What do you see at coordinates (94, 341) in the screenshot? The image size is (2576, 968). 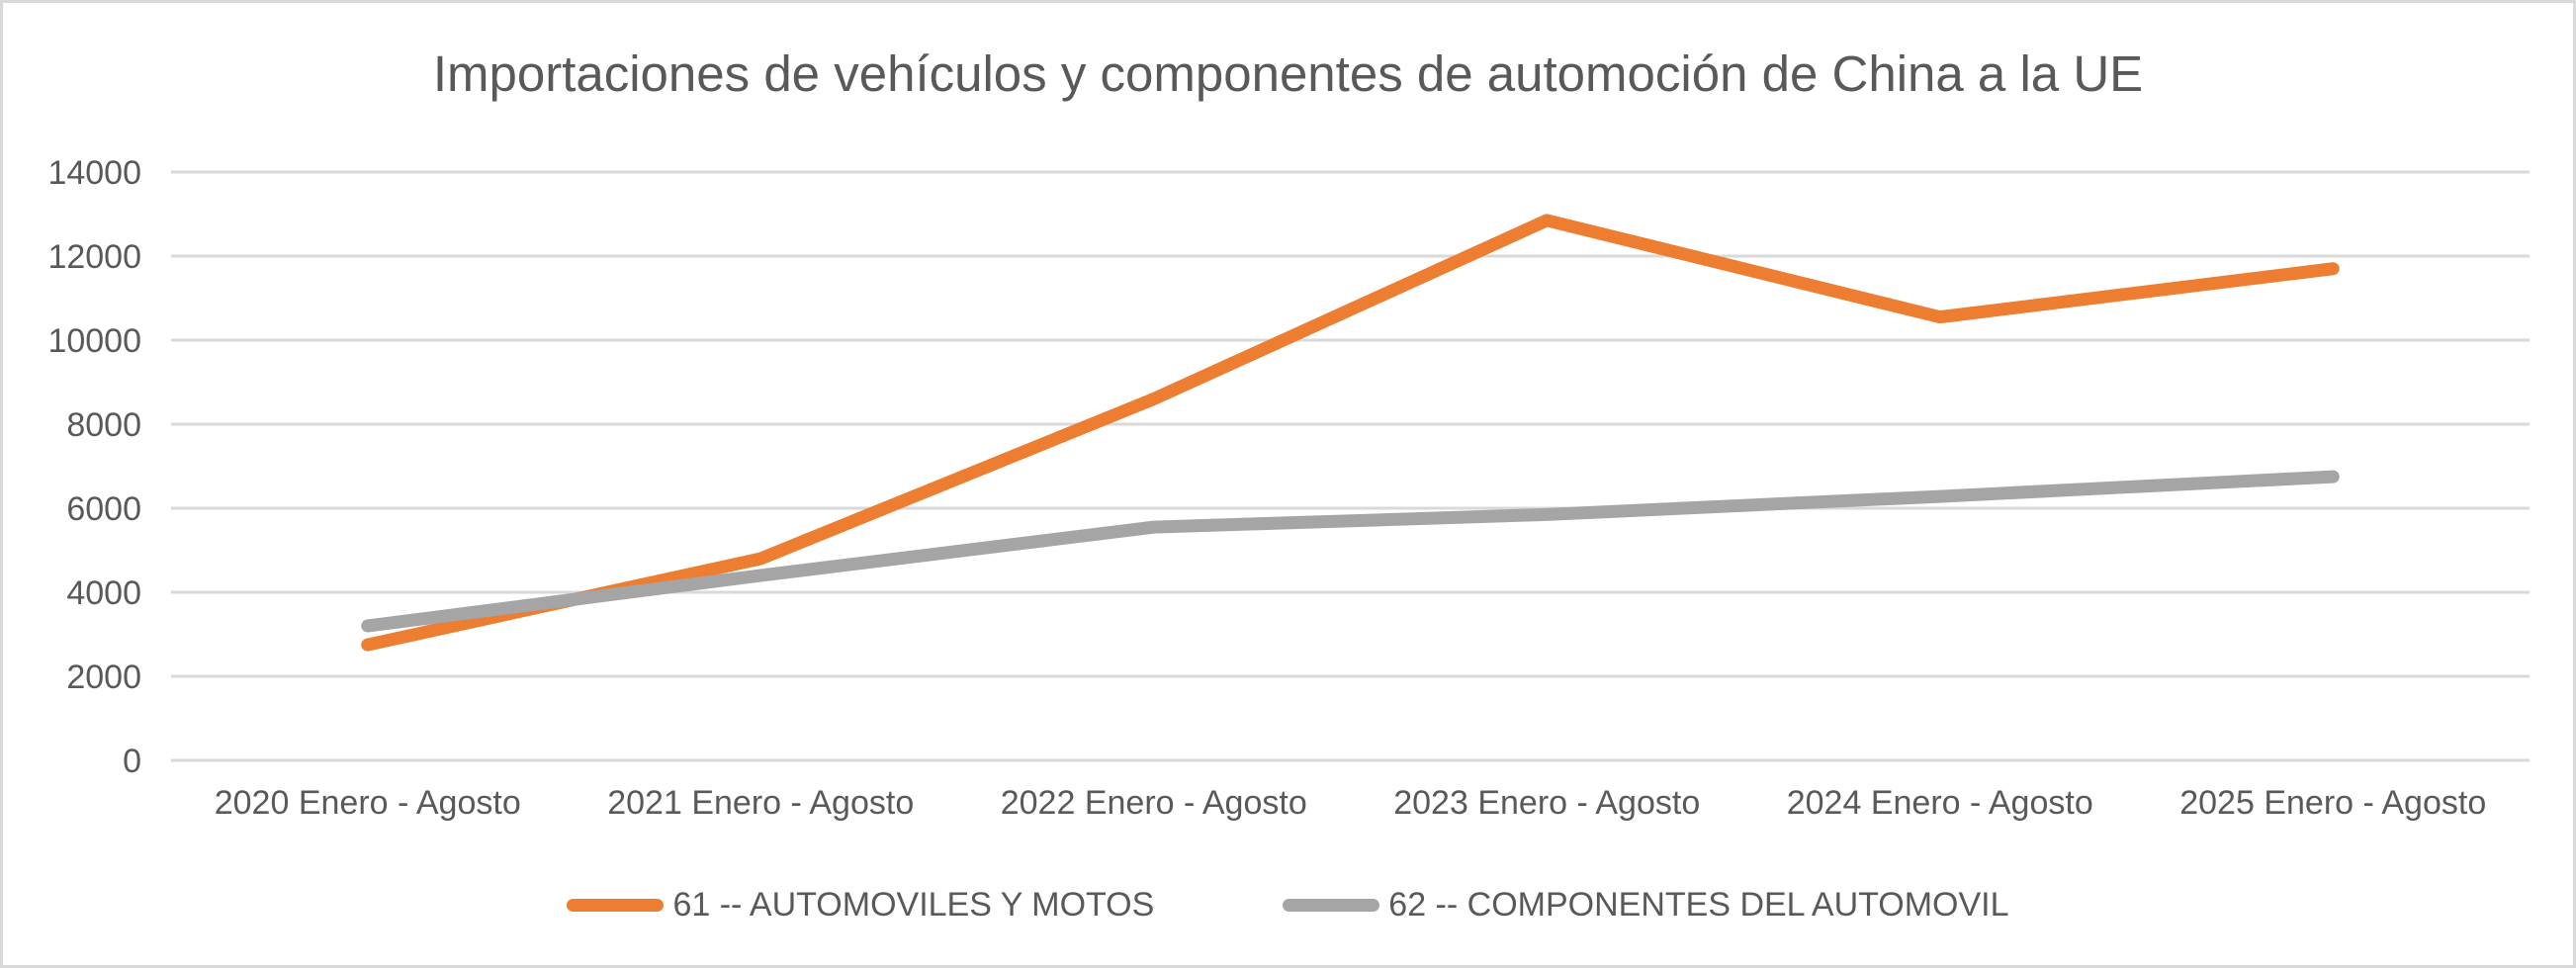 I see `y-axis-tick-label: 10000` at bounding box center [94, 341].